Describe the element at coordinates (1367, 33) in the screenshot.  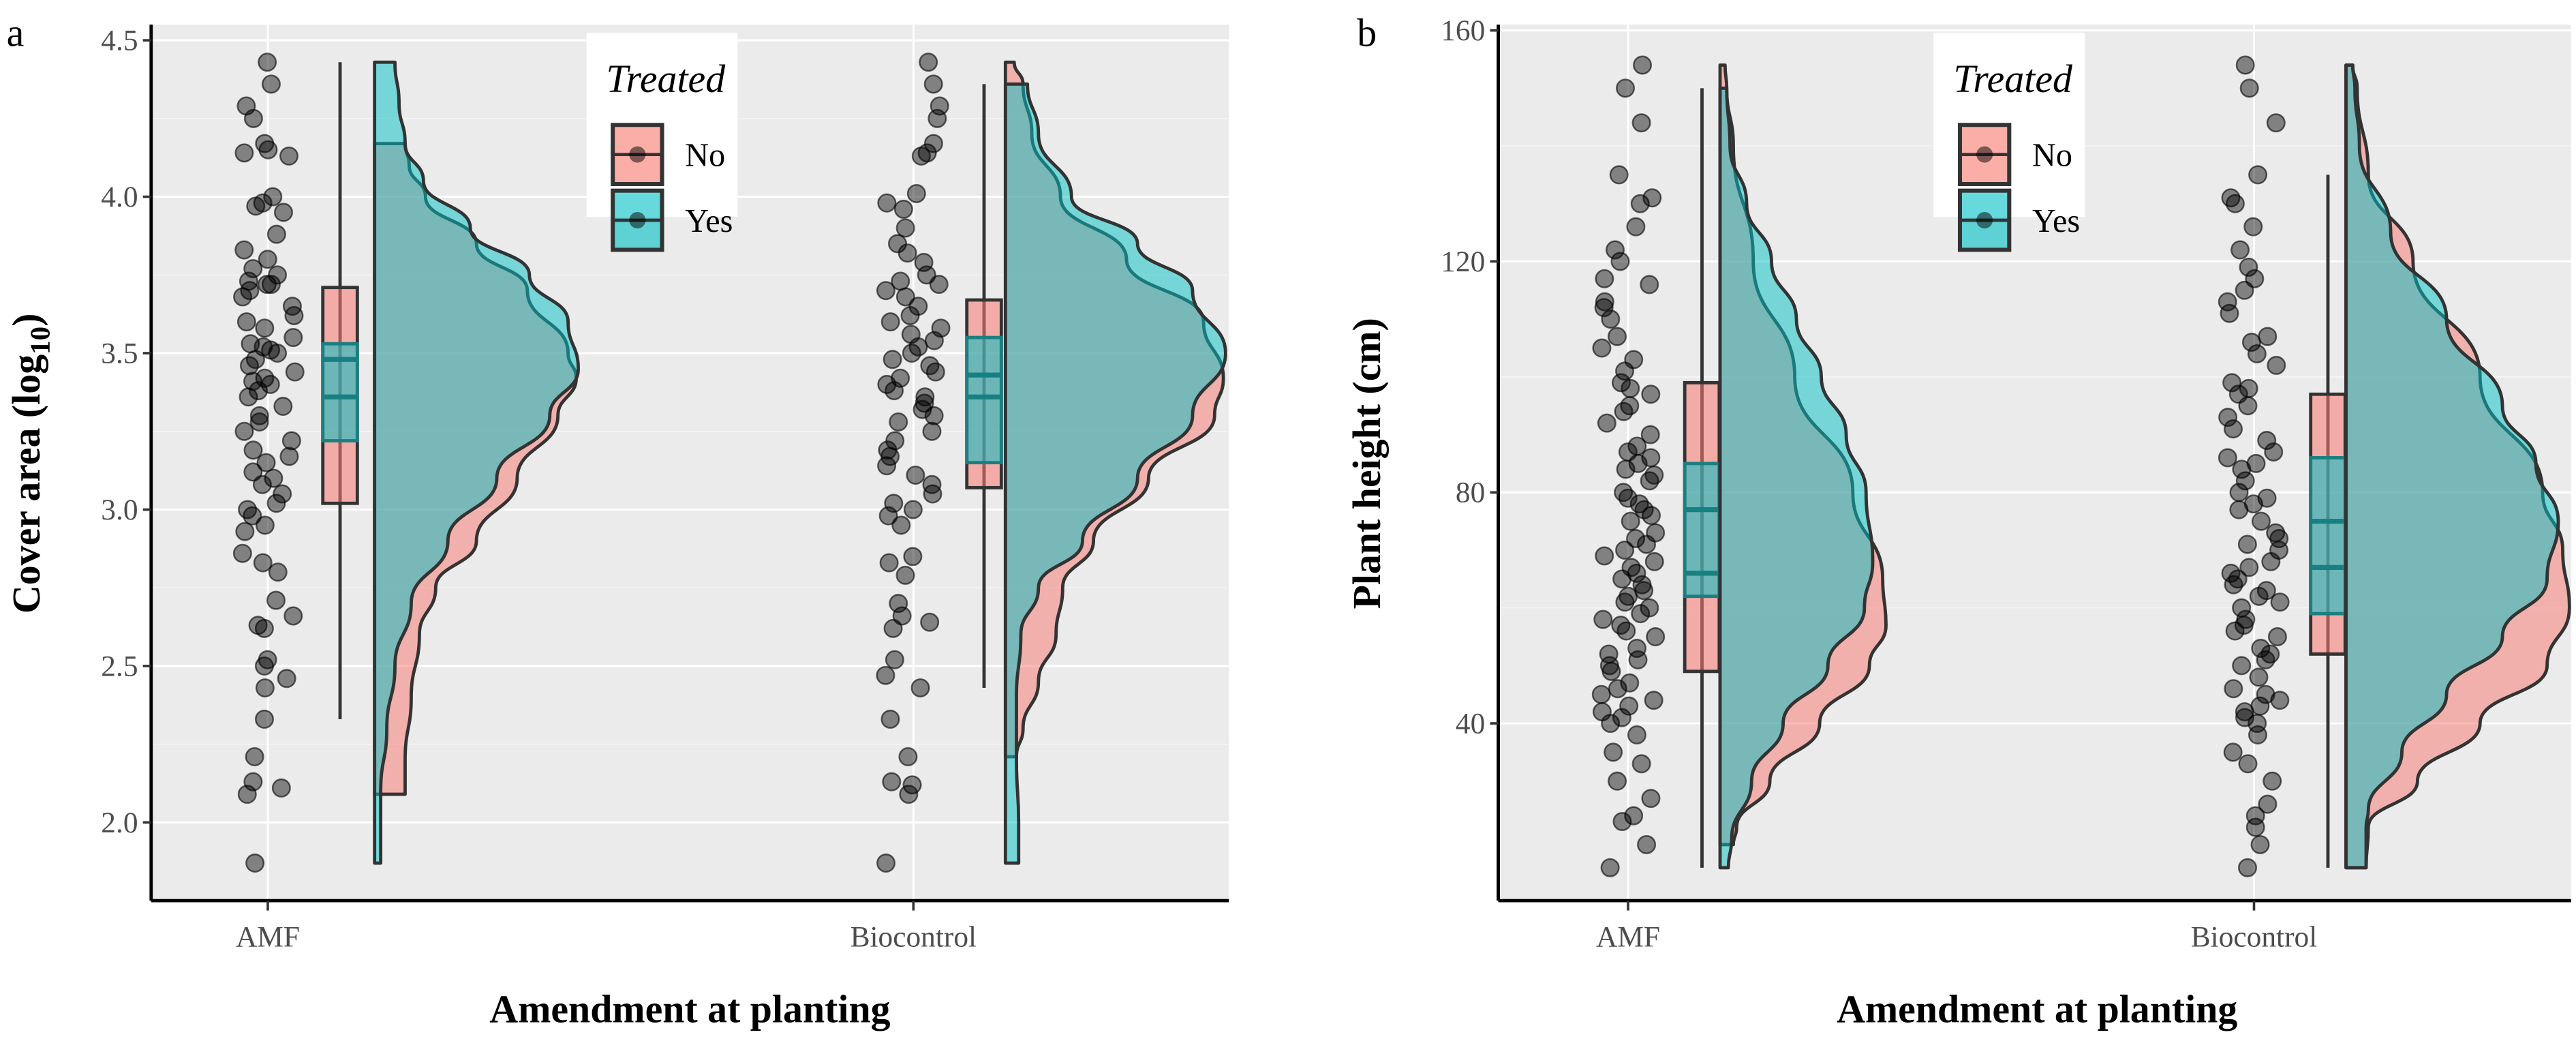
I see `panel-label: b` at that location.